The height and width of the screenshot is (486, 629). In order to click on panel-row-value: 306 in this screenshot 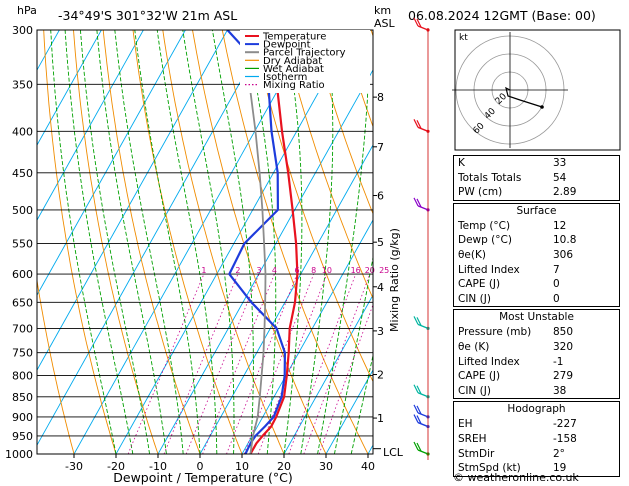, I will do `click(563, 254)`.